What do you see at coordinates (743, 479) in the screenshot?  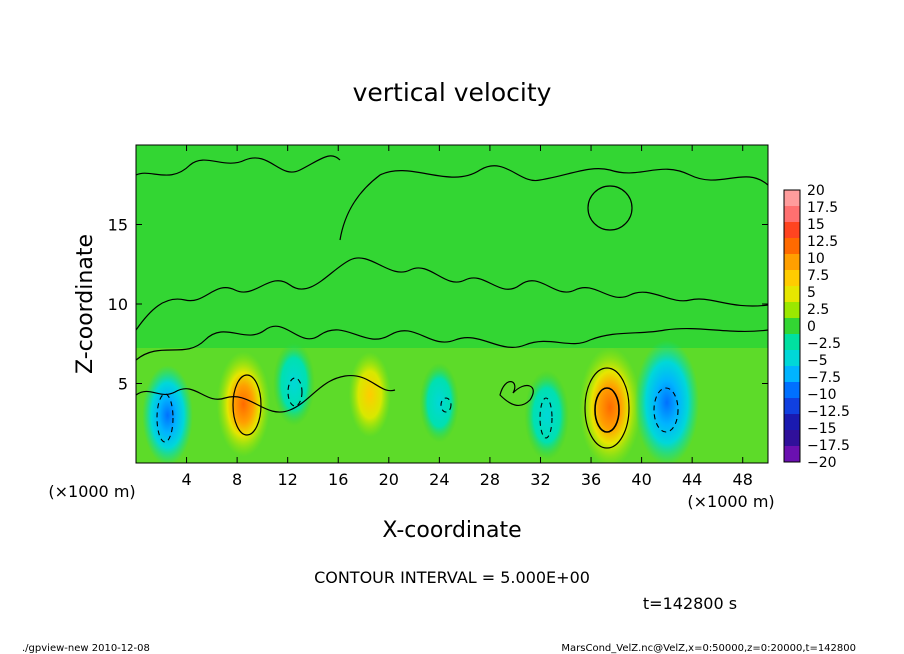 I see `x-tick-label: 48` at bounding box center [743, 479].